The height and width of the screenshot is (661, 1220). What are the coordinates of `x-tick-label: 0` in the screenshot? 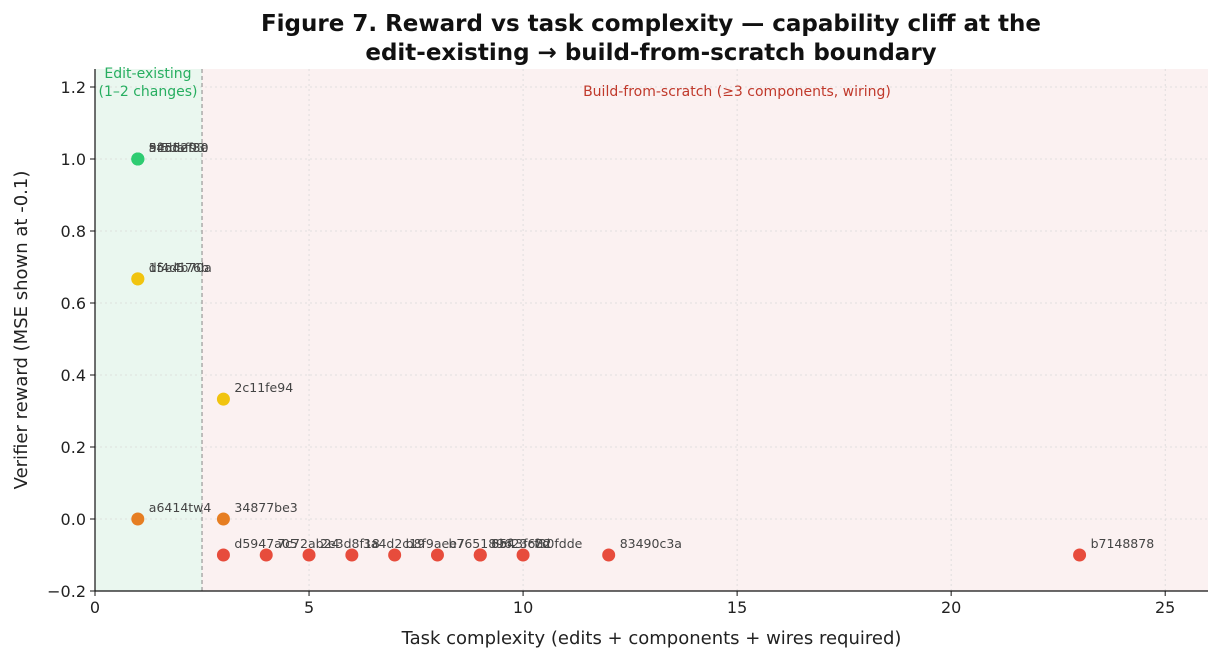 It's located at (95, 607).